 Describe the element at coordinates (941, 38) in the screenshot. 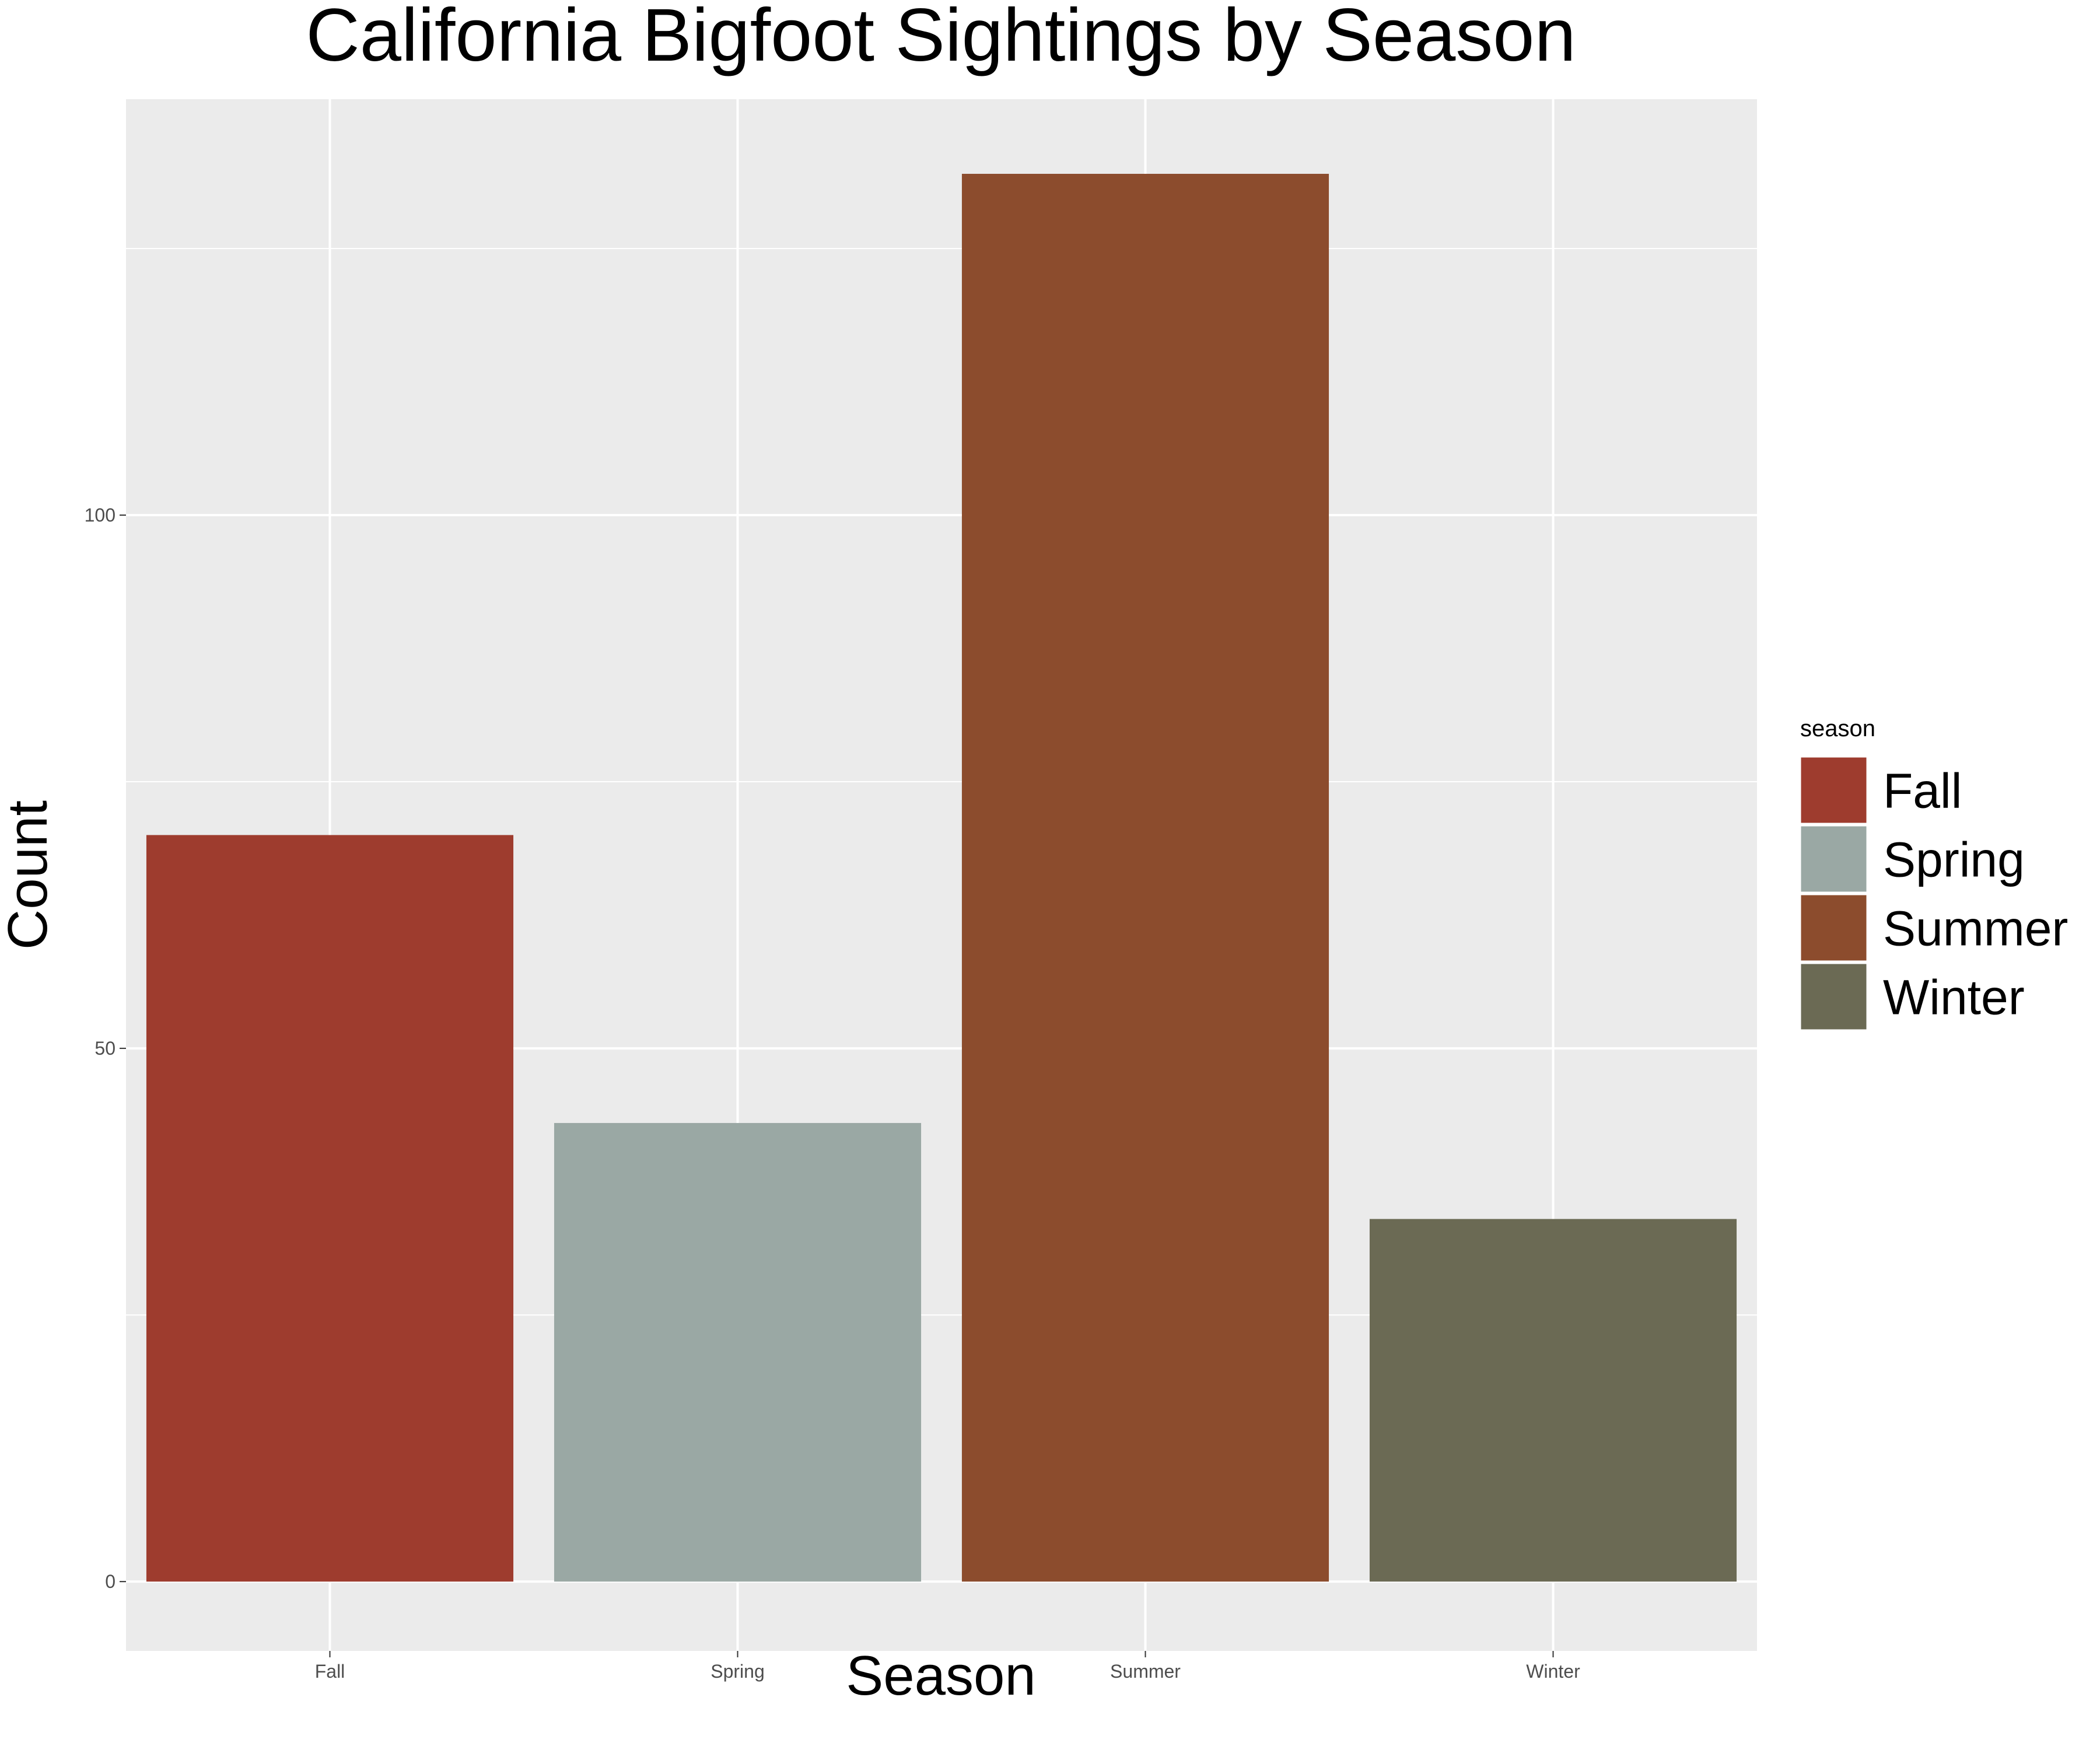

I see `chart-title: California Bigfoot Sightings by Season` at that location.